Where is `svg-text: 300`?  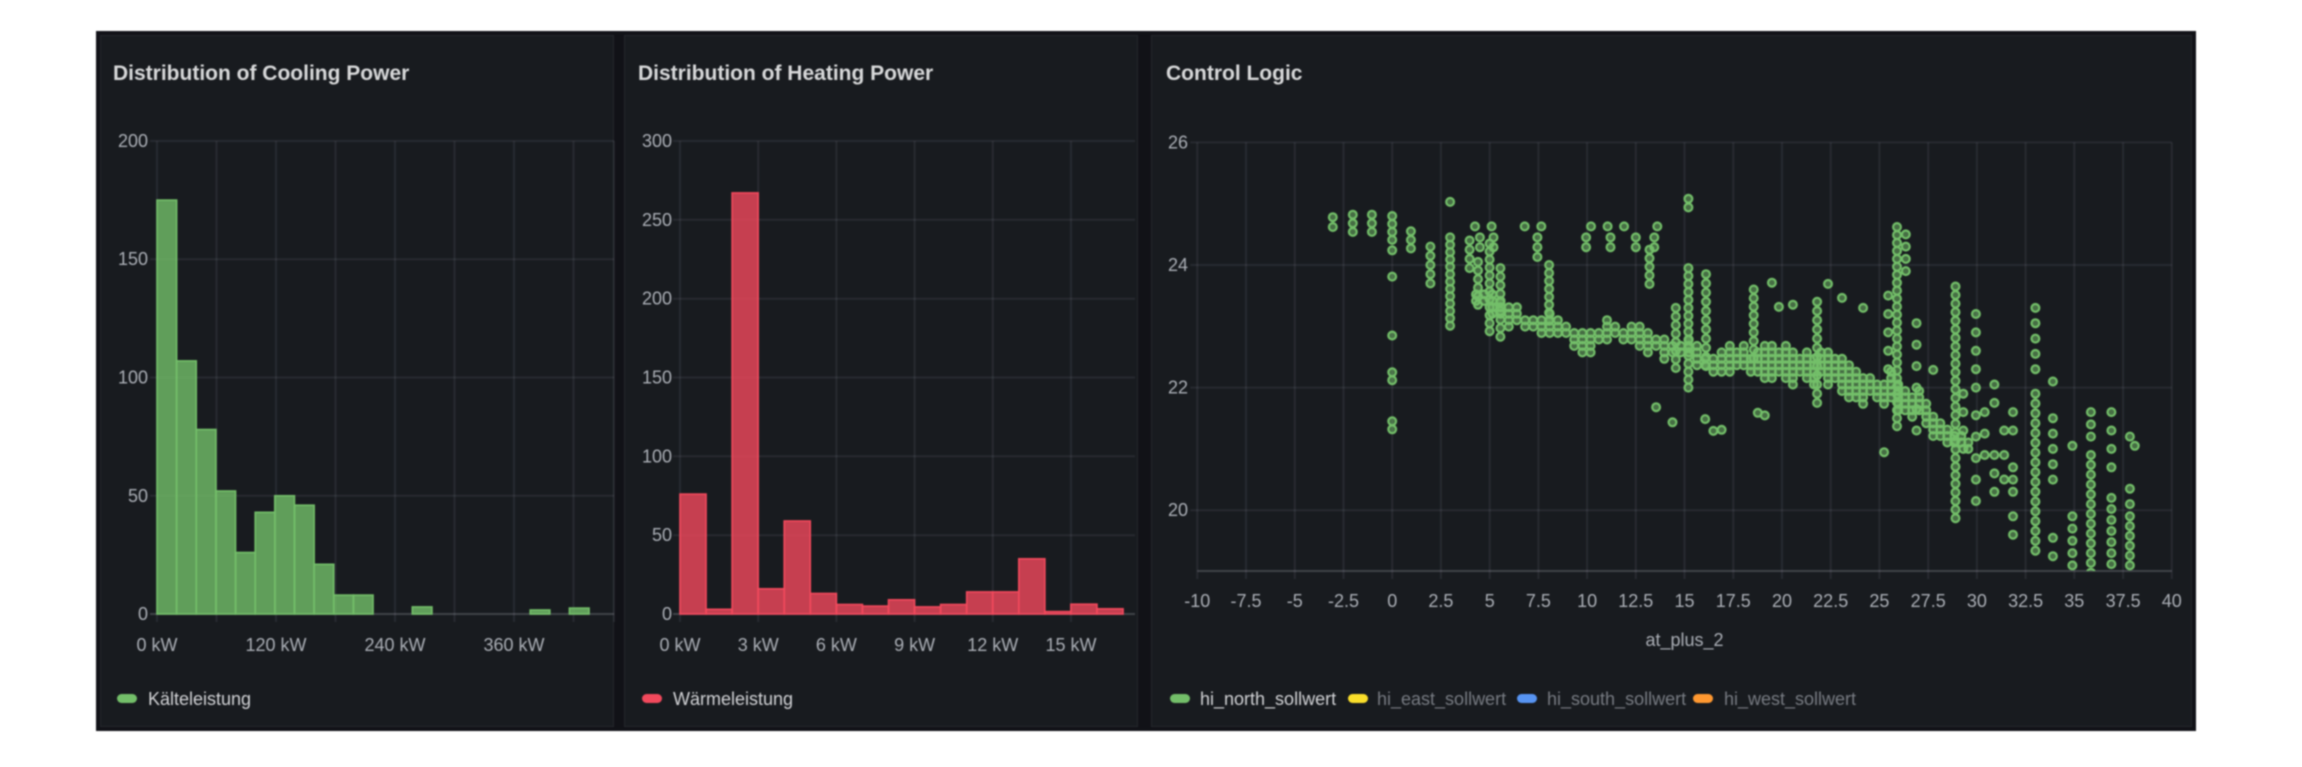
svg-text: 300 is located at coordinates (657, 141).